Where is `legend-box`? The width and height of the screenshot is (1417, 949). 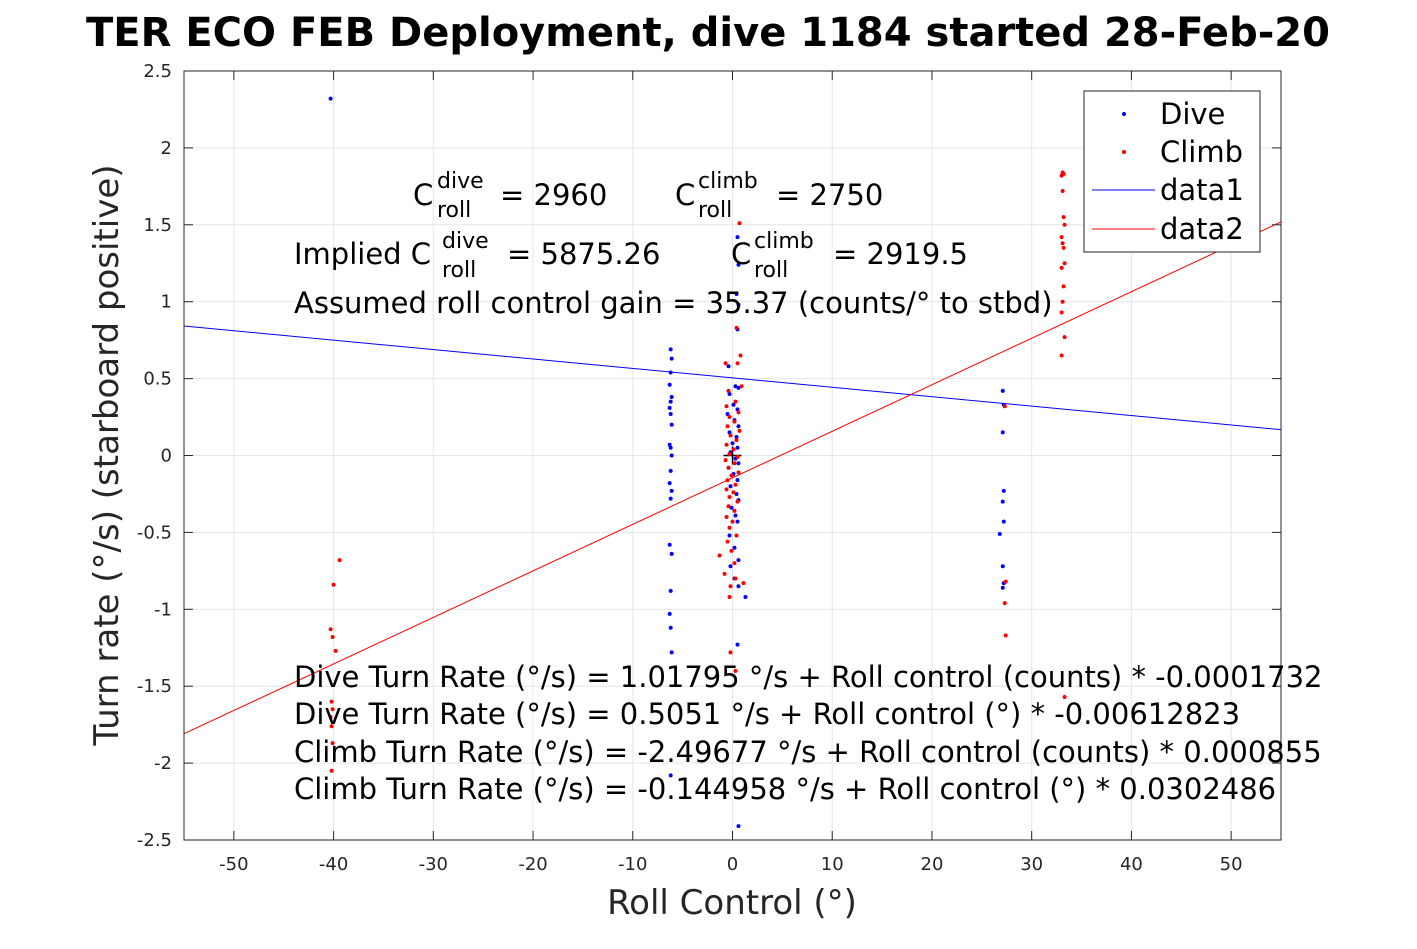 legend-box is located at coordinates (1172, 171).